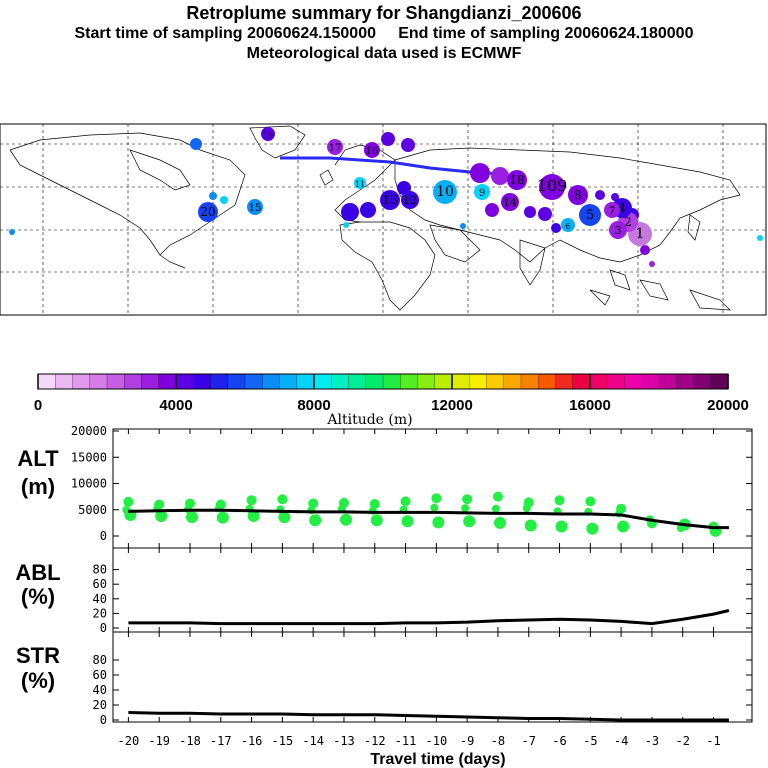 The width and height of the screenshot is (768, 768). I want to click on x-tick-label: -10, so click(437, 741).